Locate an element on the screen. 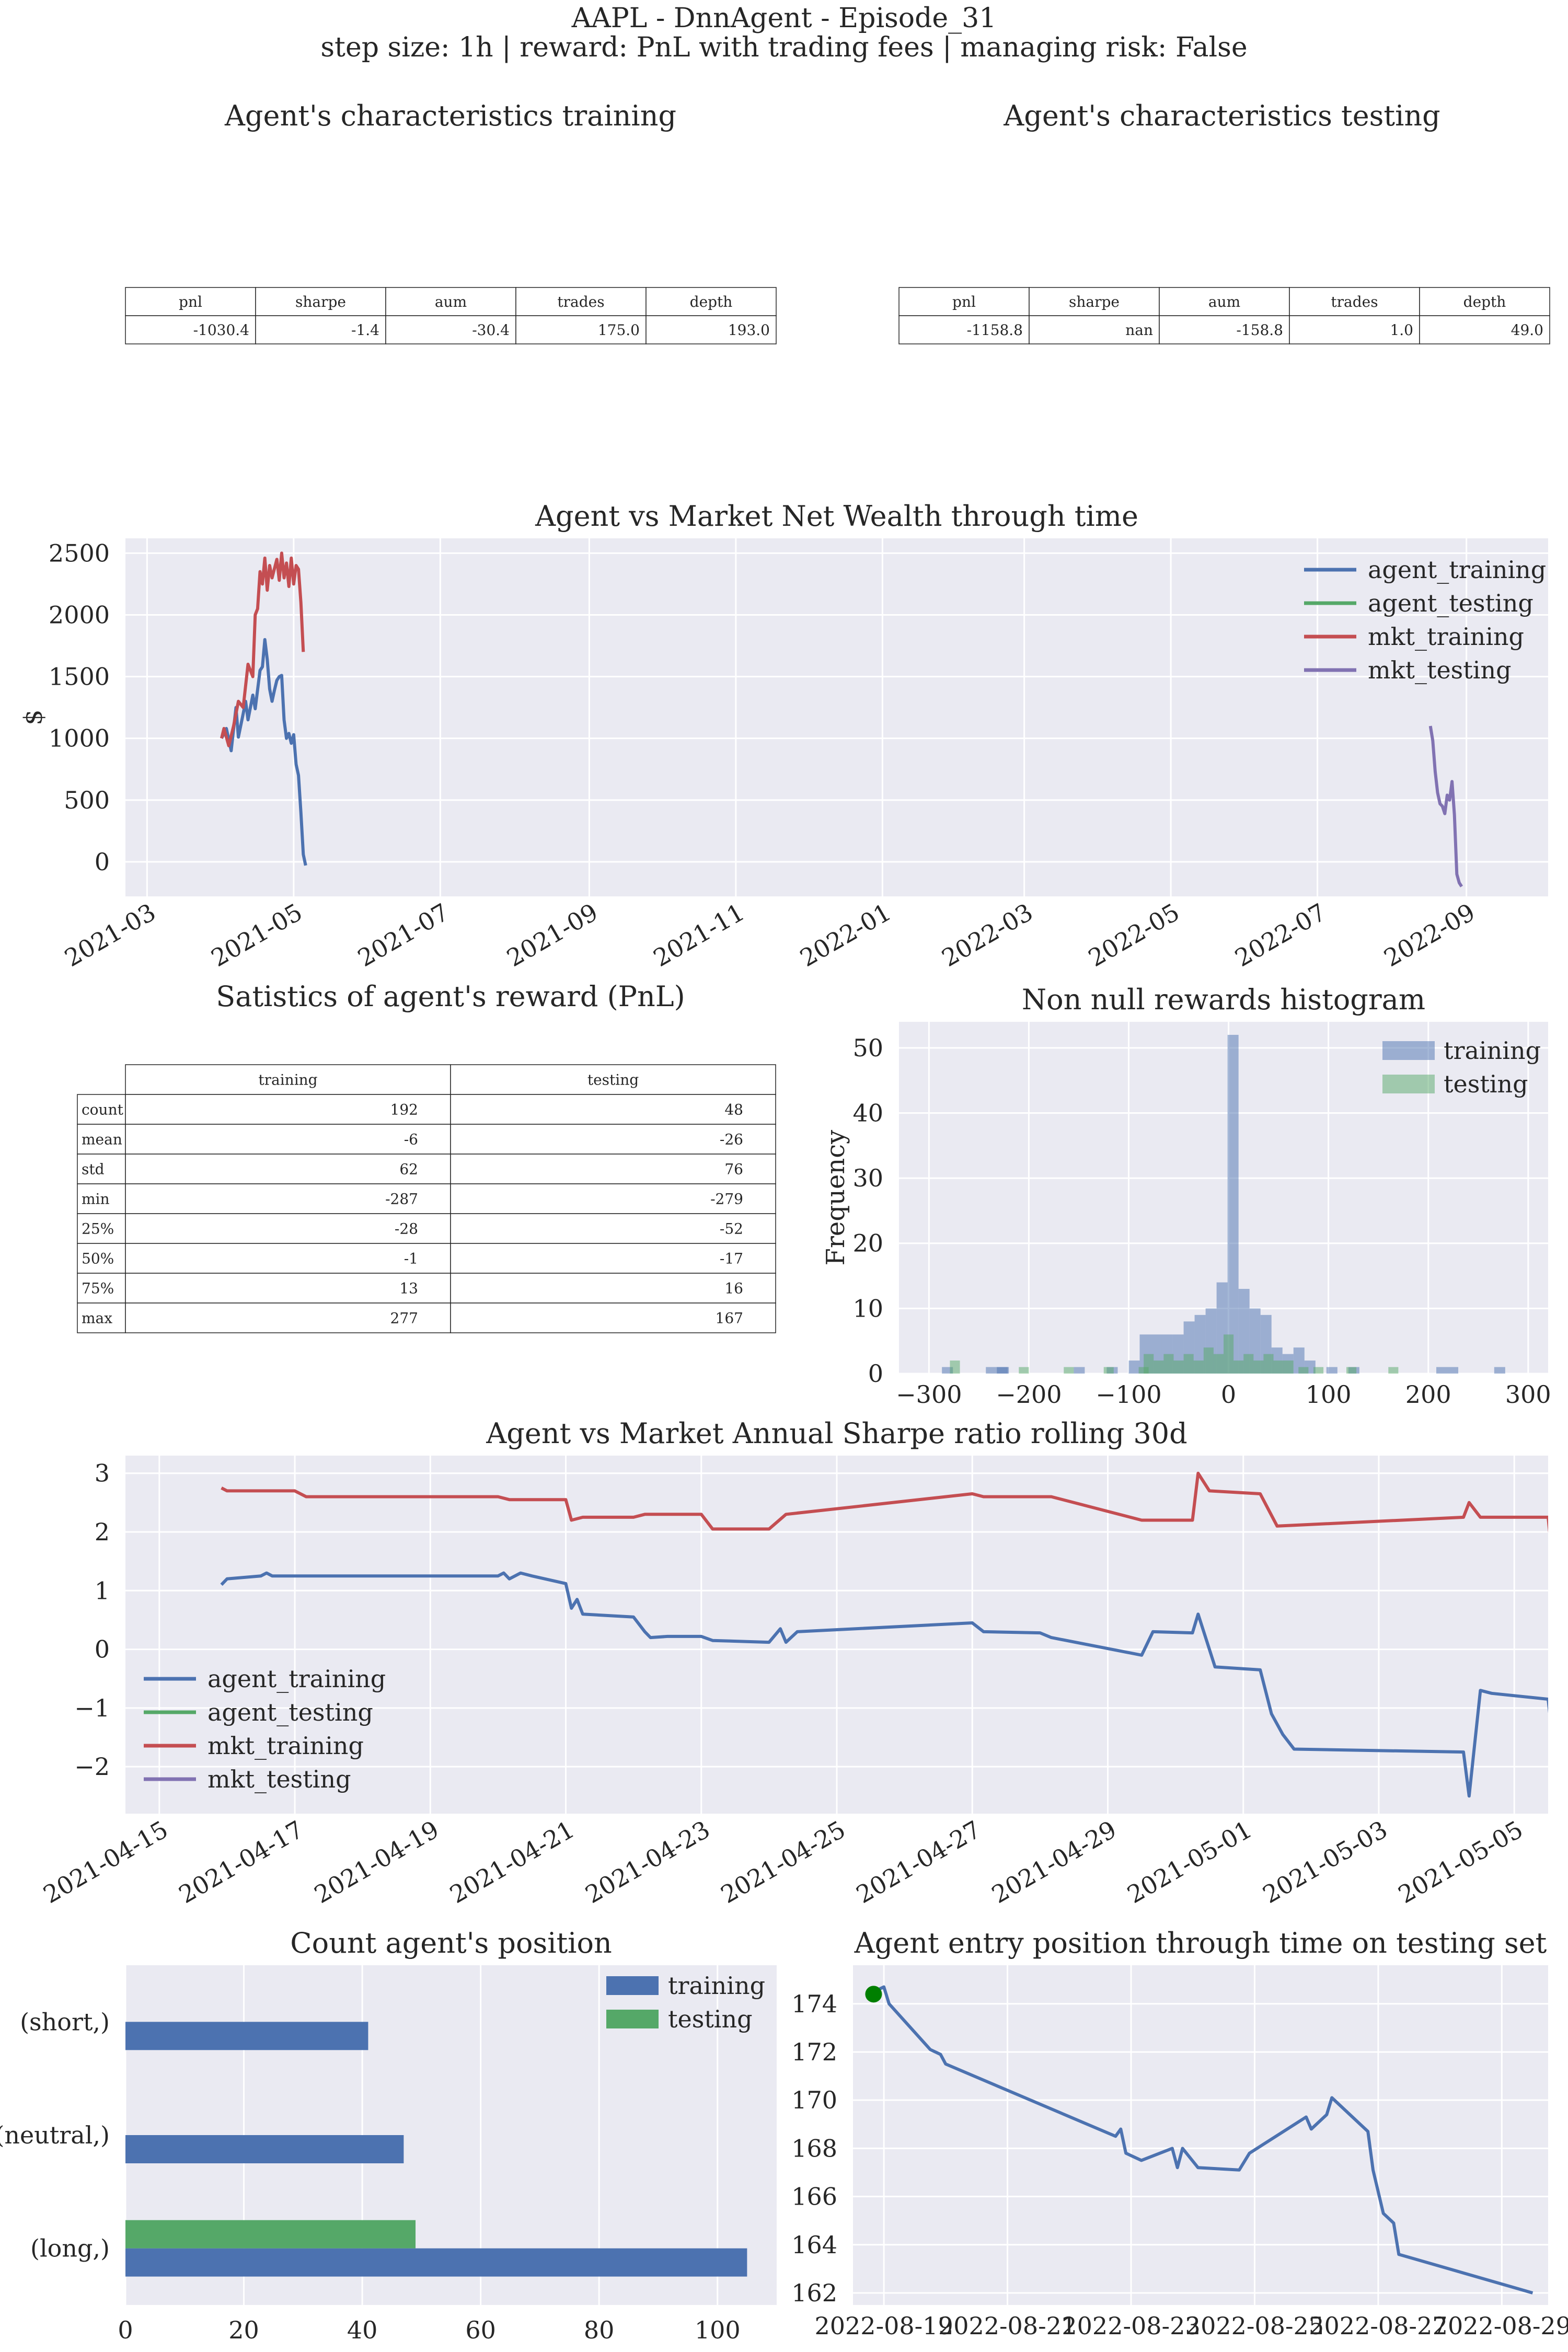 This screenshot has width=1568, height=2352. training-header-pnl: pnl is located at coordinates (190, 301).